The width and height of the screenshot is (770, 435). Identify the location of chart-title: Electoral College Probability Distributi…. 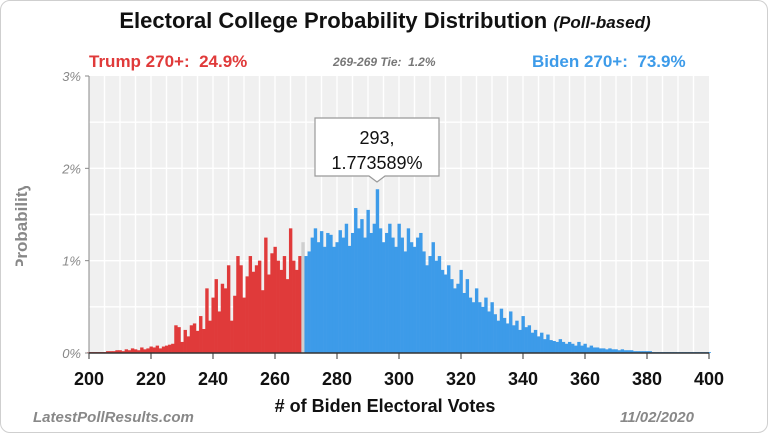
(385, 21).